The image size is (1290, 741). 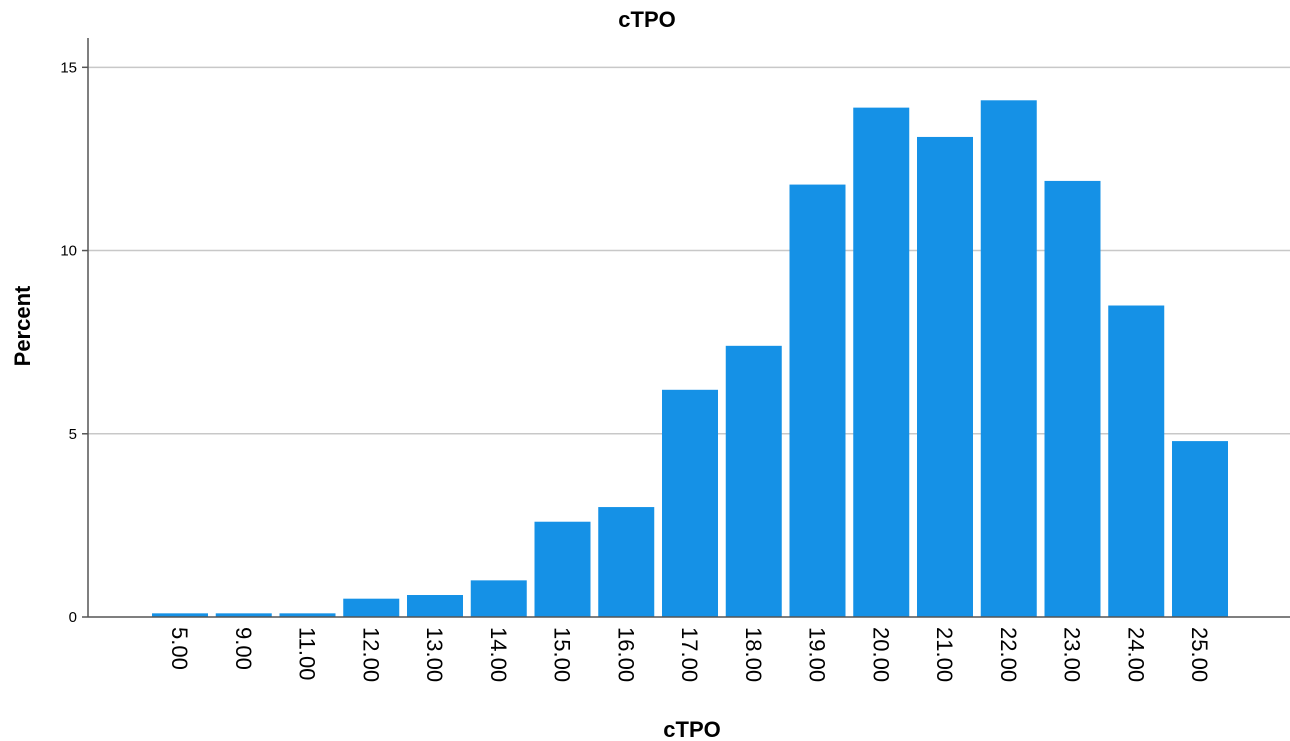 What do you see at coordinates (179, 648) in the screenshot?
I see `x-tick-label: 5.00` at bounding box center [179, 648].